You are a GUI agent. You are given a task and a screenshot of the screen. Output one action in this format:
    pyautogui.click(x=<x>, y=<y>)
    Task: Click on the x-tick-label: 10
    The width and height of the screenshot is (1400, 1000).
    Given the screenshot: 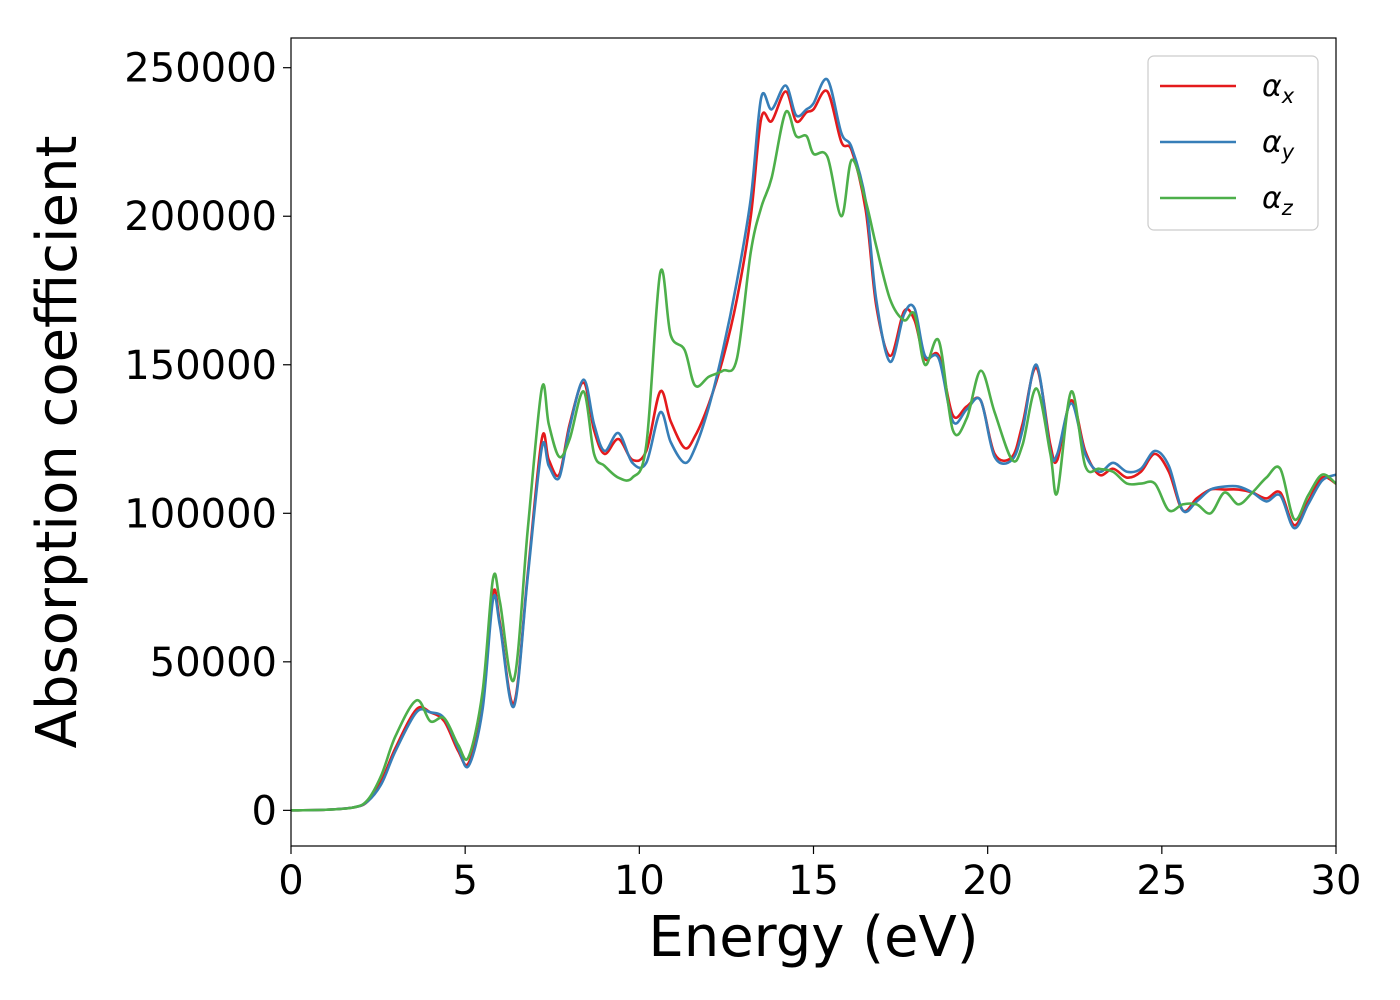 What is the action you would take?
    pyautogui.click(x=639, y=881)
    